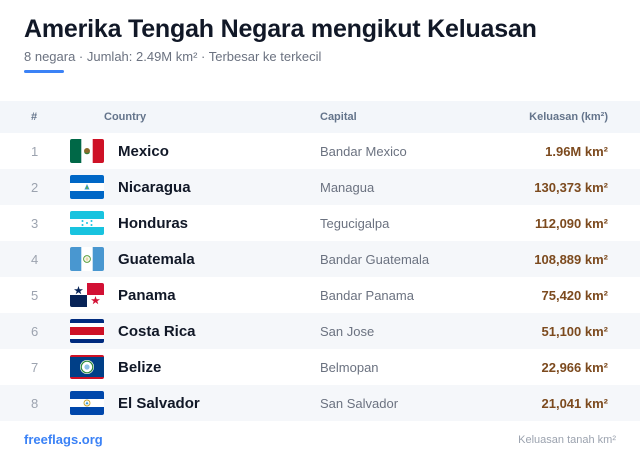  Describe the element at coordinates (349, 367) in the screenshot. I see `row-capital: Belmopan` at that location.